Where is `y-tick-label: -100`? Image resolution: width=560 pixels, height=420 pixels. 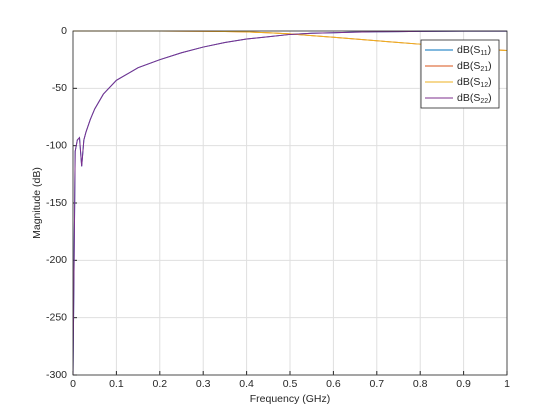 y-tick-label: -100 is located at coordinates (56, 145).